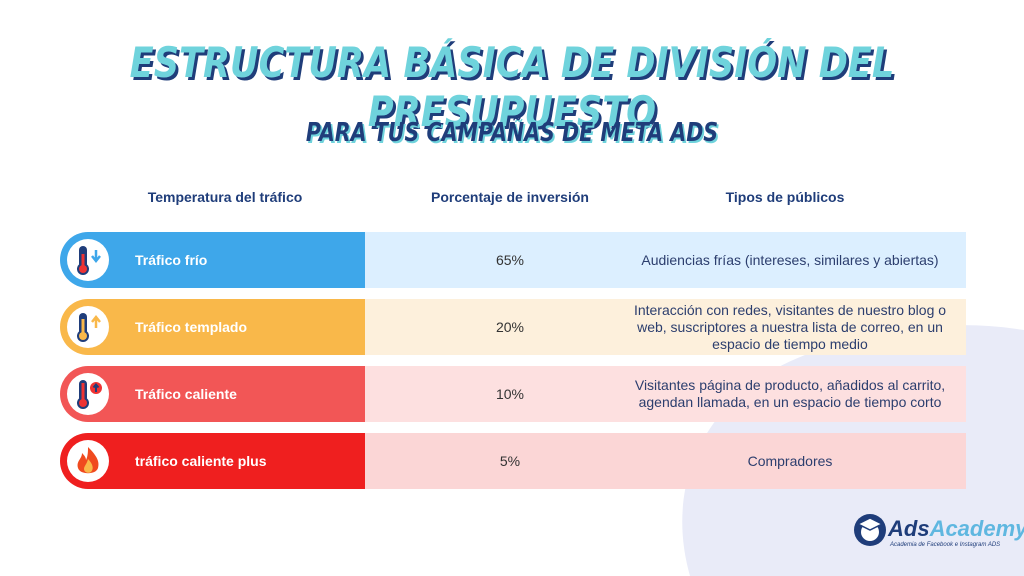 This screenshot has height=576, width=1024. What do you see at coordinates (510, 197) in the screenshot?
I see `column-header: Porcentaje de inversión` at bounding box center [510, 197].